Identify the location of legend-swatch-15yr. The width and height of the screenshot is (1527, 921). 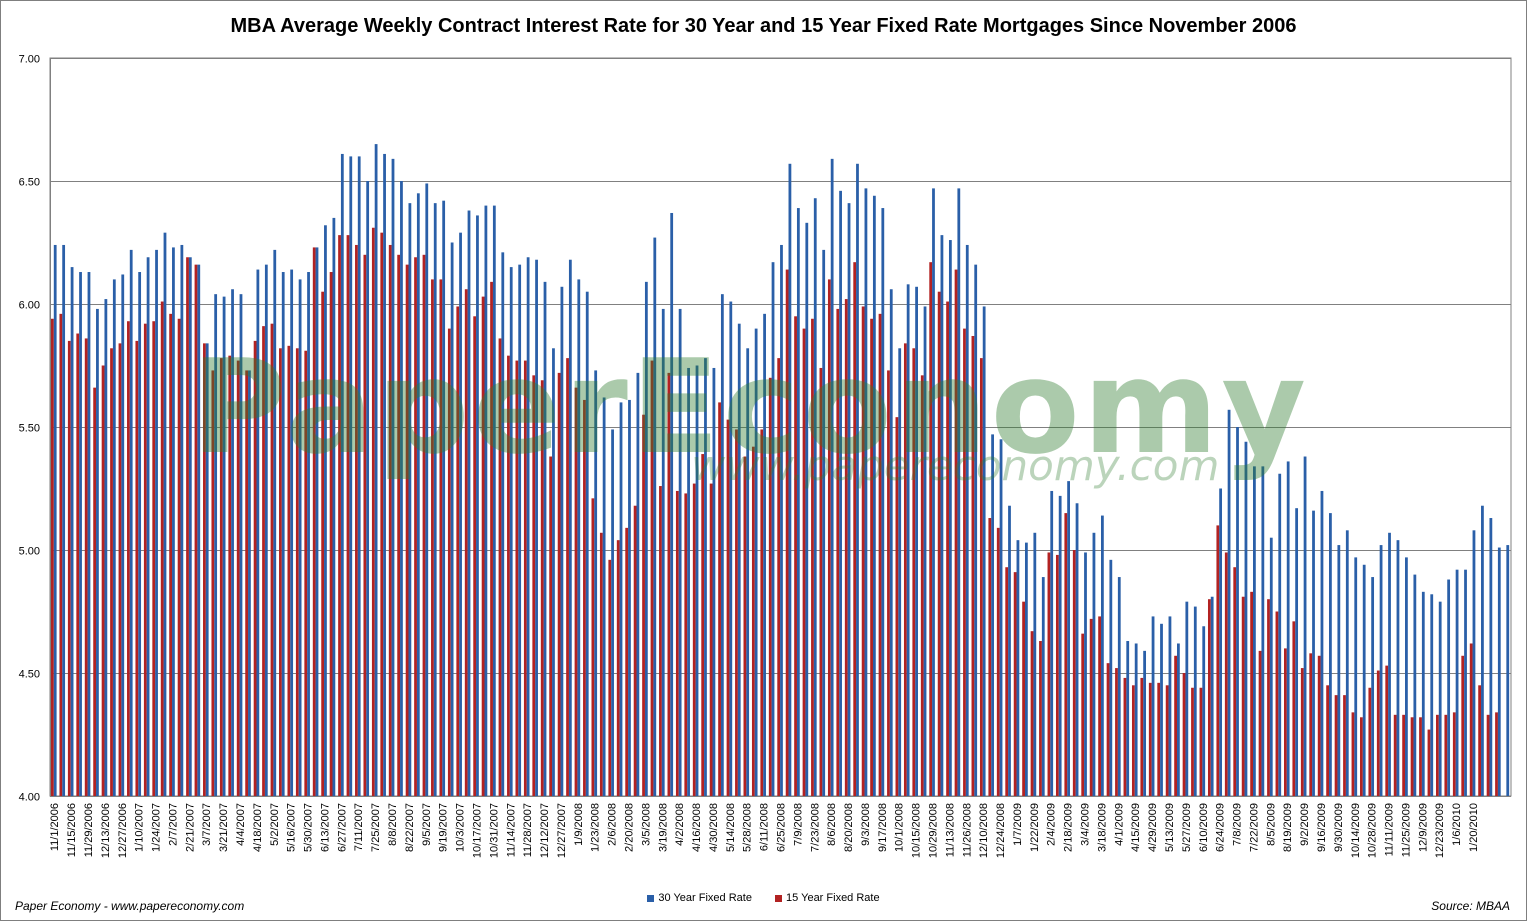
(779, 898).